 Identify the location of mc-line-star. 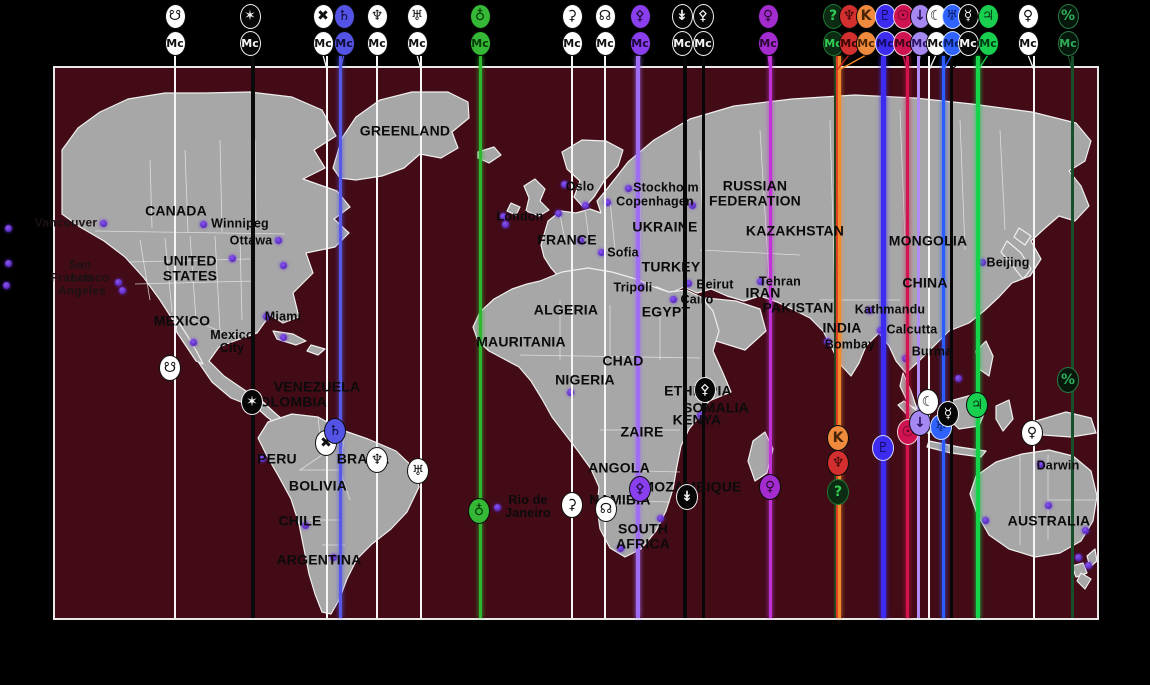
(253, 337).